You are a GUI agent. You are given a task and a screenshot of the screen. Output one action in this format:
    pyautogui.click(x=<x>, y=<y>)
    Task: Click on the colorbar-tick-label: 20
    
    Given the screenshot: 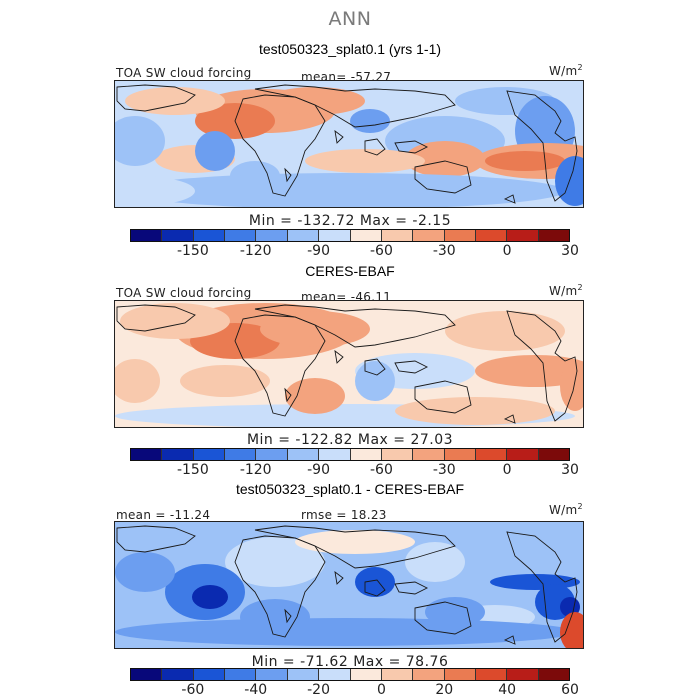 What is the action you would take?
    pyautogui.click(x=444, y=690)
    